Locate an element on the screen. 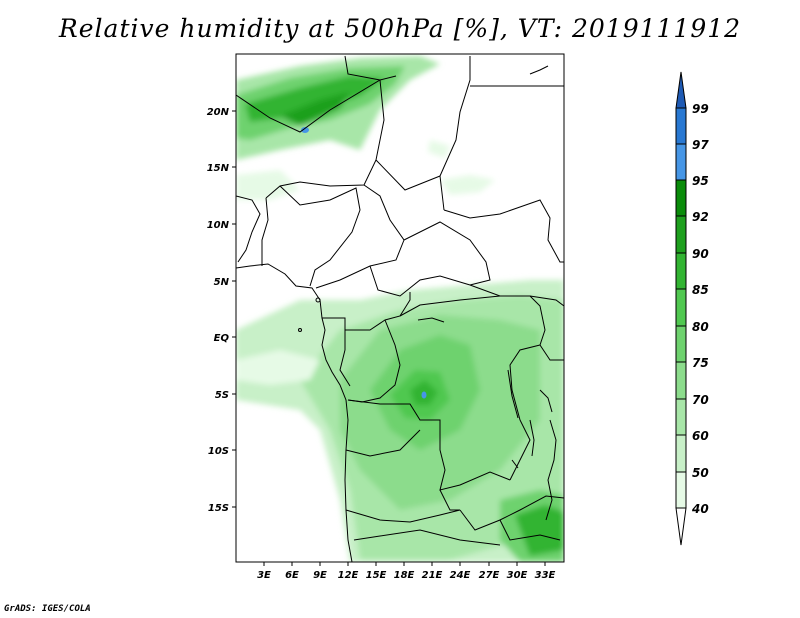 This screenshot has height=618, width=800. lon-label: 3E is located at coordinates (264, 575).